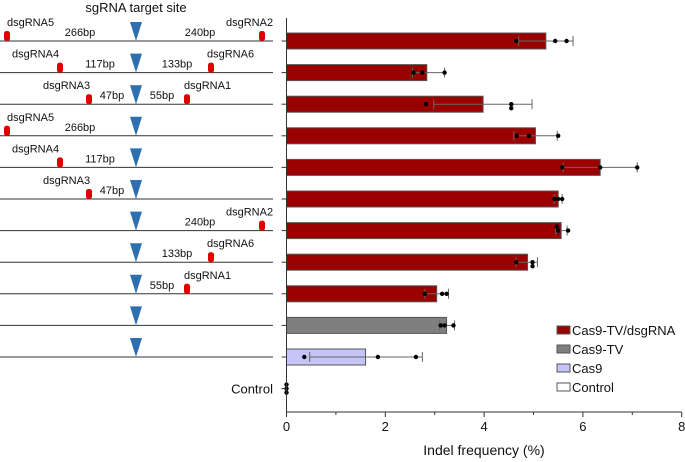 The width and height of the screenshot is (685, 462). I want to click on row-label-control: Control, so click(252, 389).